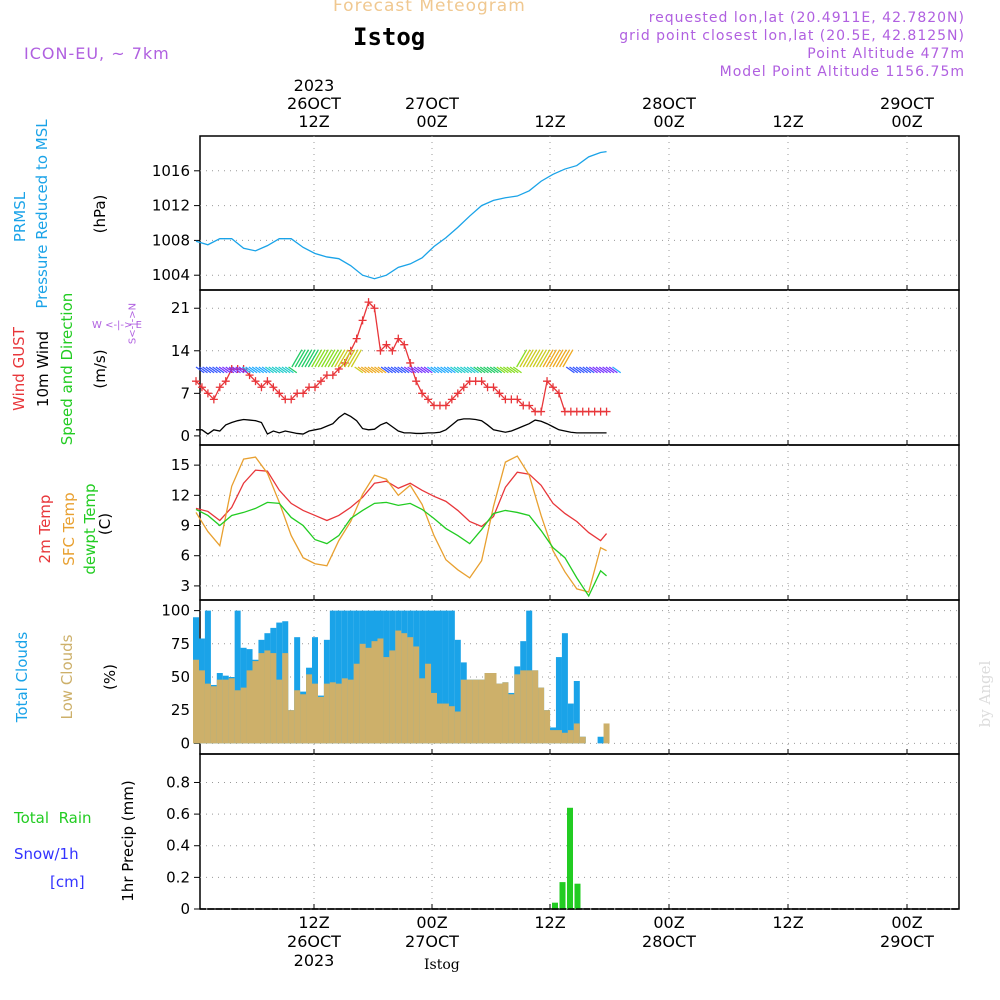 This screenshot has width=1000, height=1000. I want to click on bottom-axis-label: 12Z, so click(788, 922).